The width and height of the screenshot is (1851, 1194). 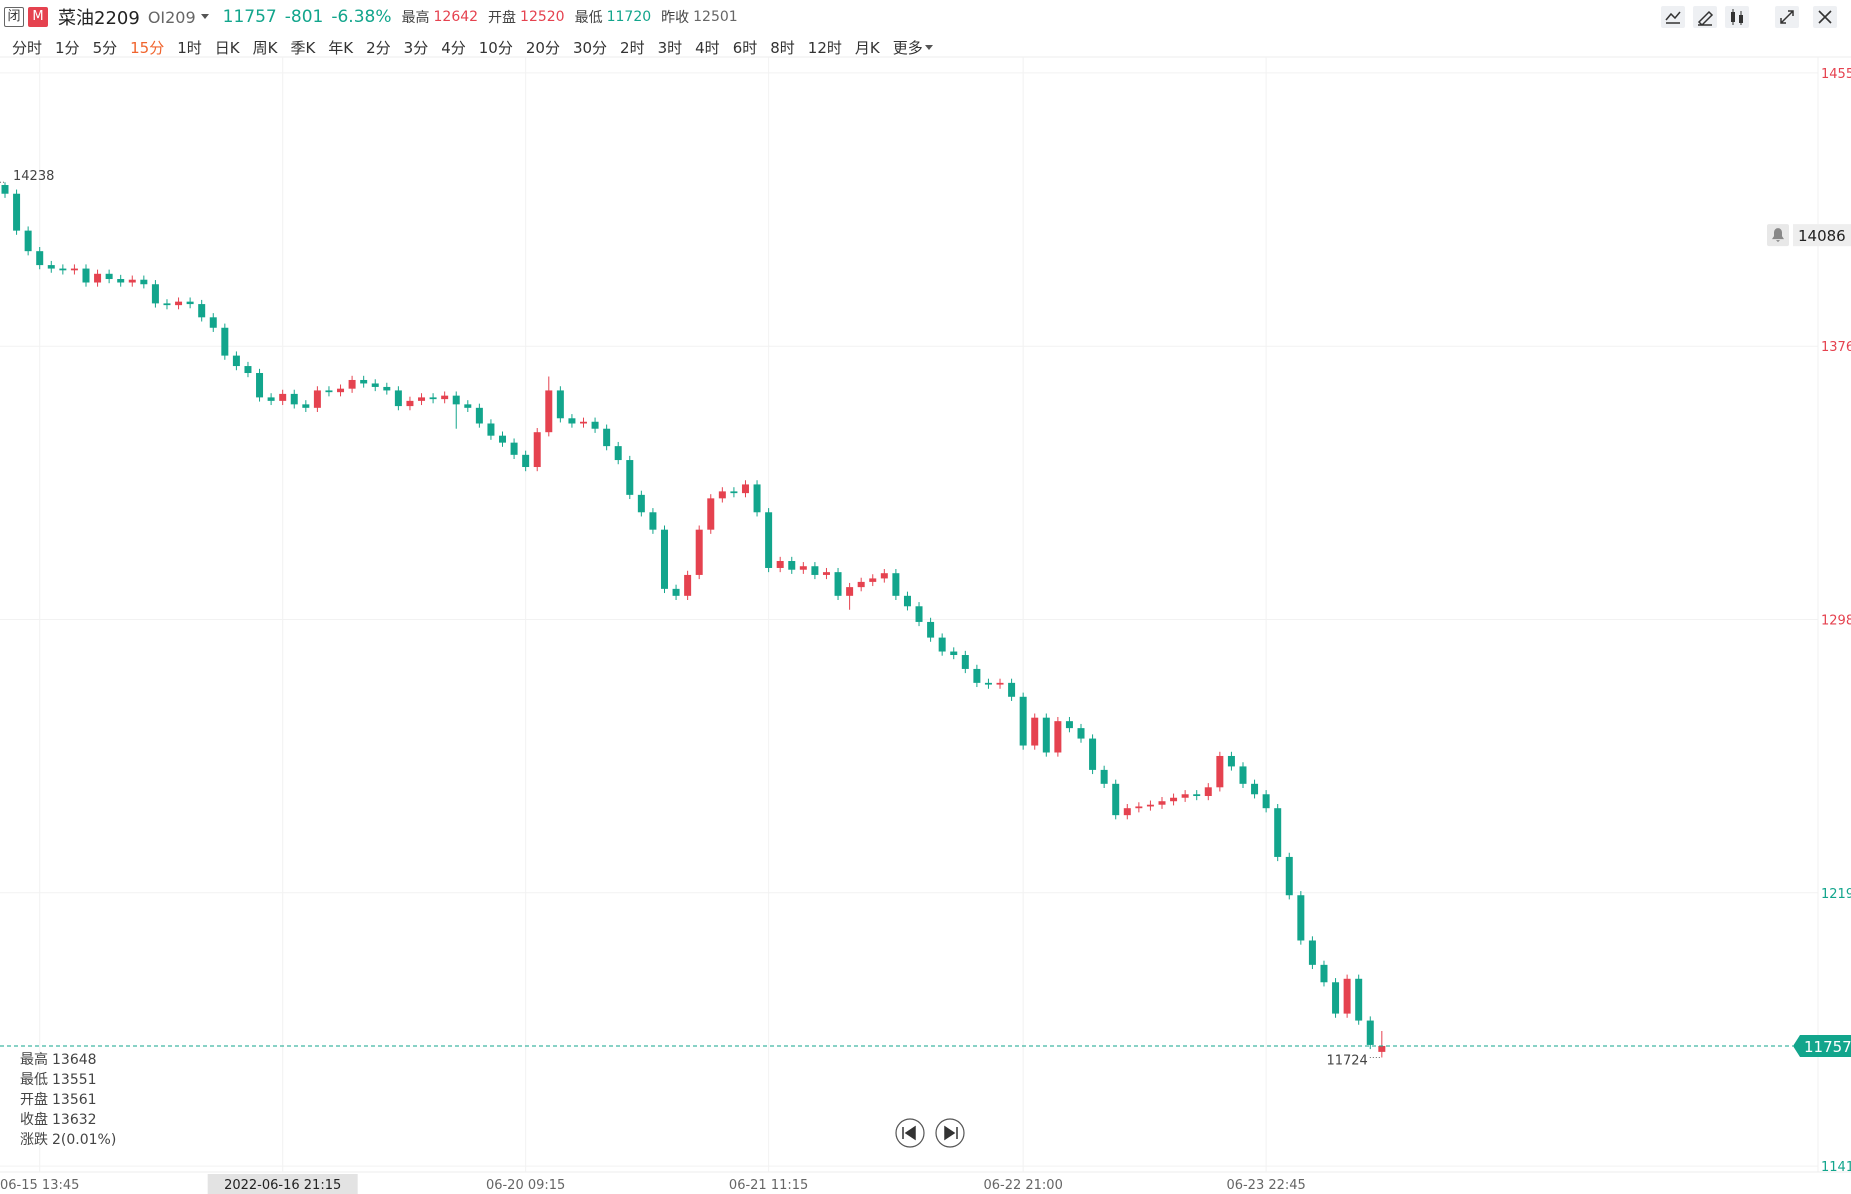 What do you see at coordinates (745, 47) in the screenshot?
I see `period-tab: 6时` at bounding box center [745, 47].